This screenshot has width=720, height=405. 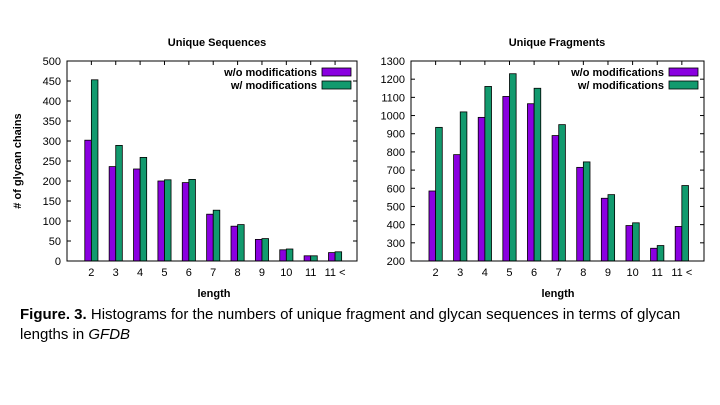 I want to click on chart2-y-tick-label: 800, so click(x=396, y=153).